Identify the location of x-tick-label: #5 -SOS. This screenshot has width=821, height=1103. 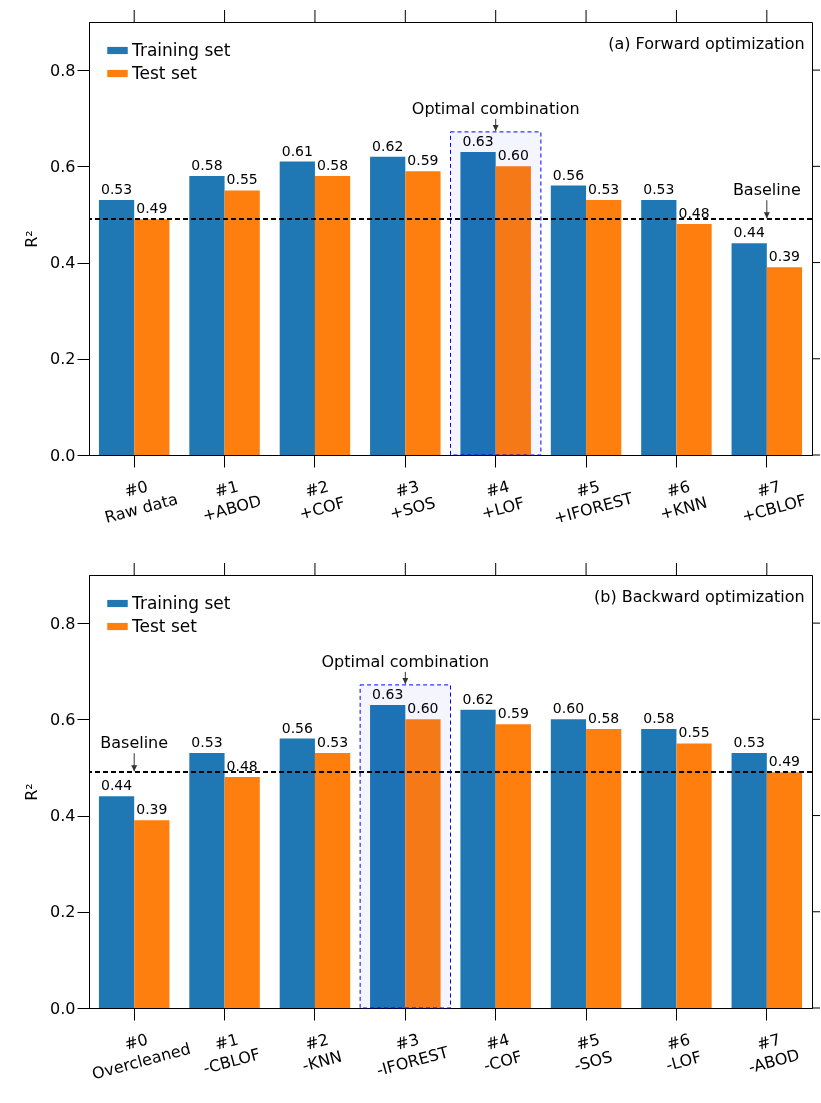
(593, 1052).